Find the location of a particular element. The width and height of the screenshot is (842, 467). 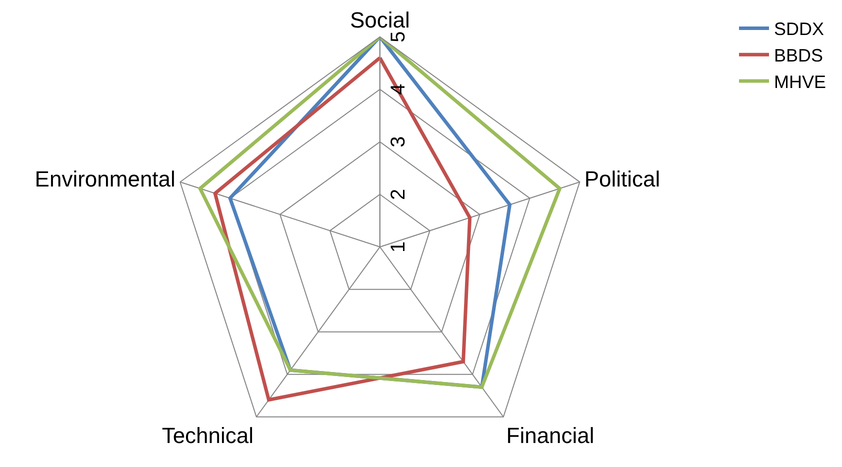

y-tick-label: 4 is located at coordinates (398, 89).